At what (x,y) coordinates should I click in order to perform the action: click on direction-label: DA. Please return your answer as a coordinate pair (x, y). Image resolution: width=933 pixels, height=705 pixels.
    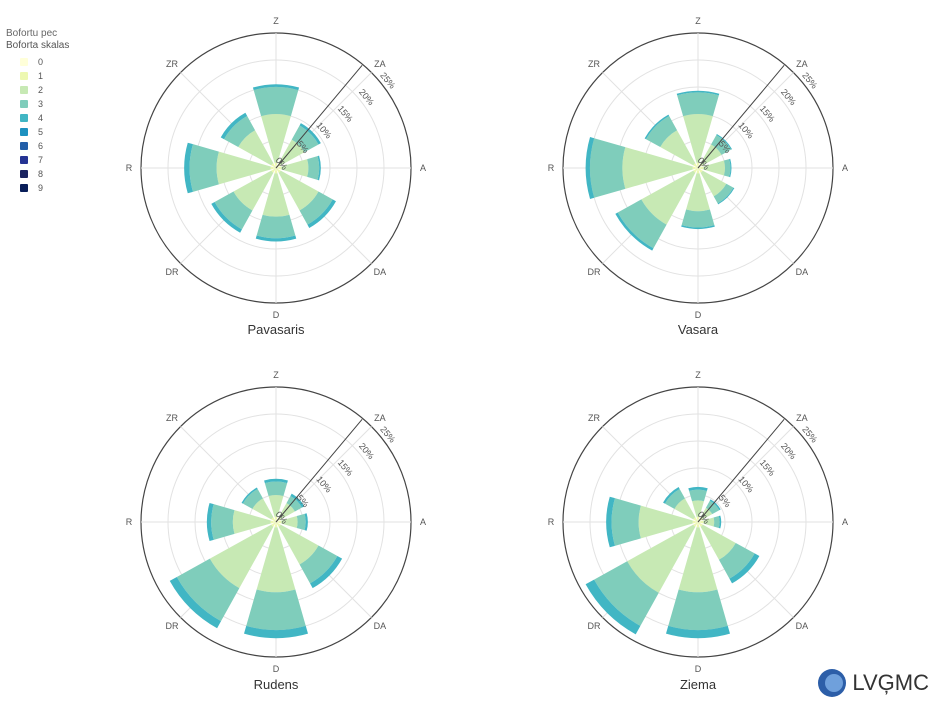
    Looking at the image, I should click on (380, 626).